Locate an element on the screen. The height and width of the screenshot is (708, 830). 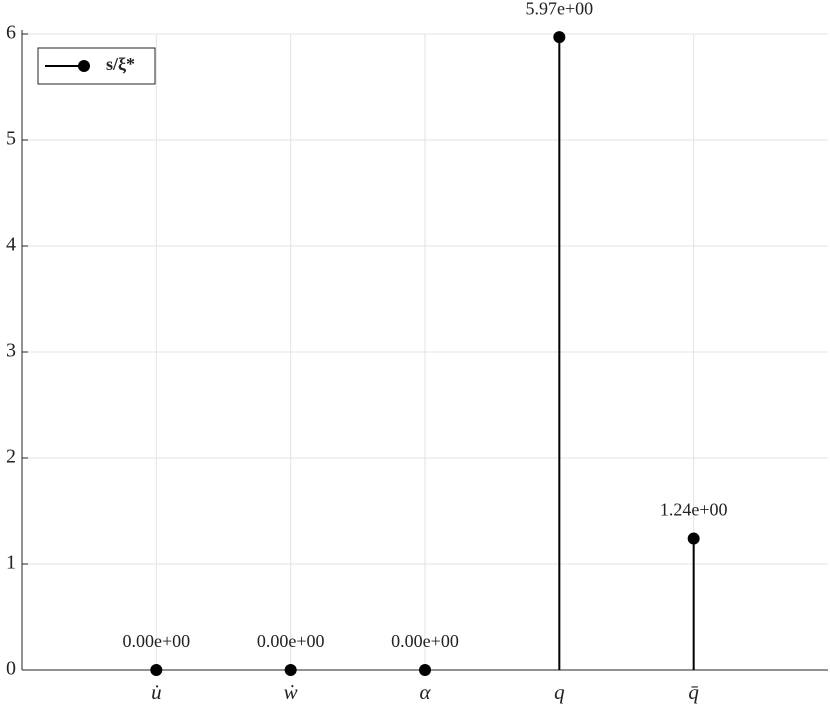
x-tick-label: u̇ is located at coordinates (156, 692).